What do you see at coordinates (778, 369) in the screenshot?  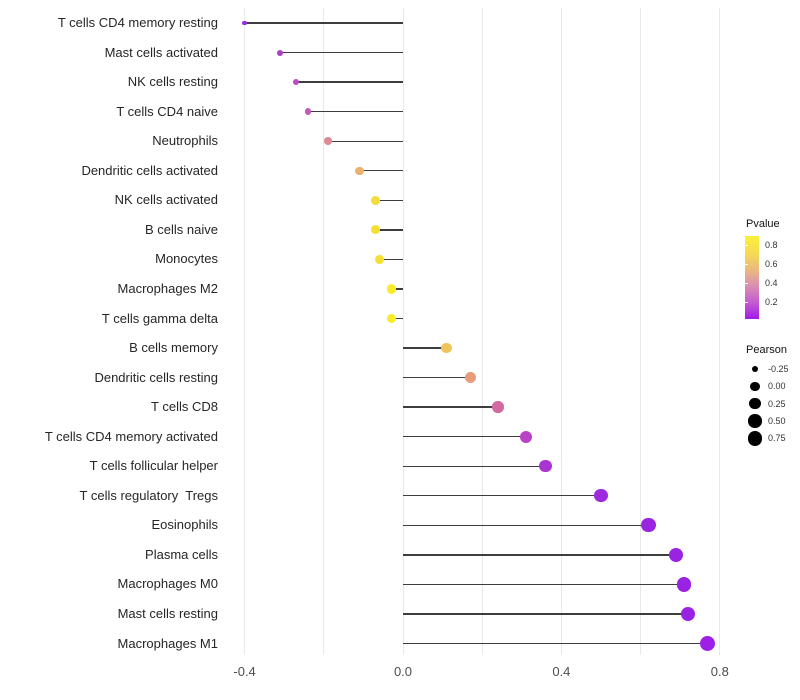 I see `pearson-legend-label: -0.25` at bounding box center [778, 369].